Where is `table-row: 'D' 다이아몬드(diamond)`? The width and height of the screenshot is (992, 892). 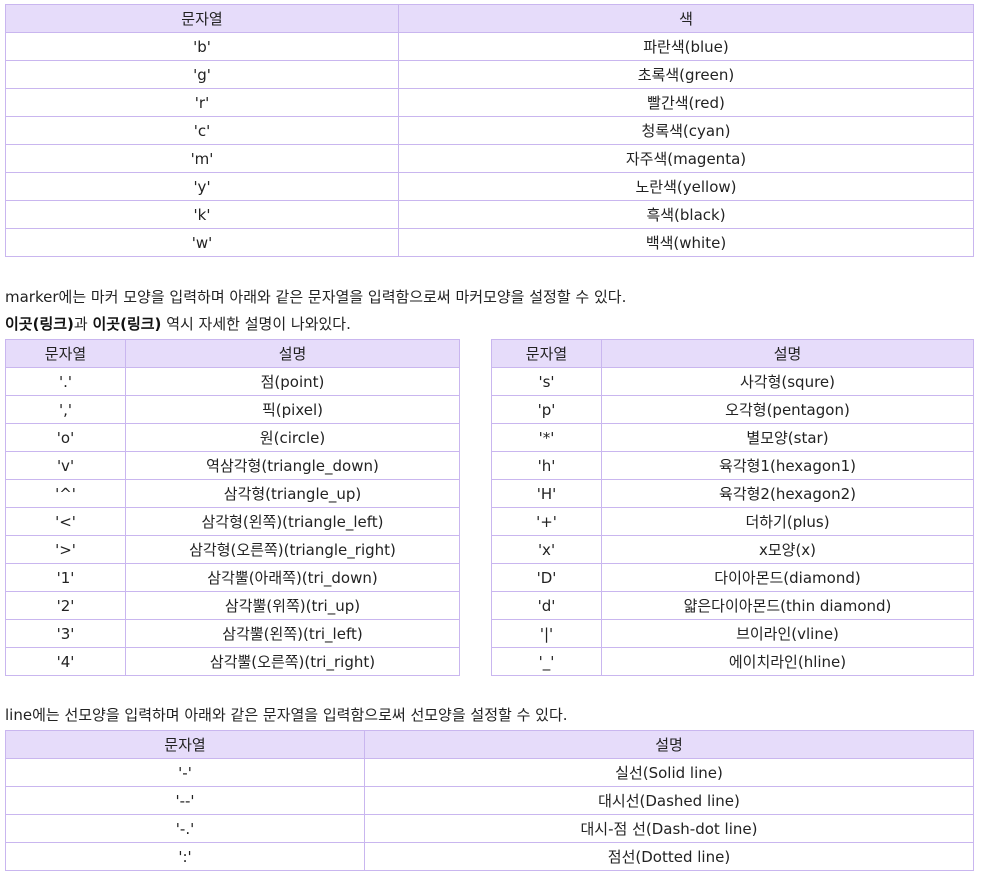
table-row: 'D' 다이아몬드(diamond) is located at coordinates (732, 577).